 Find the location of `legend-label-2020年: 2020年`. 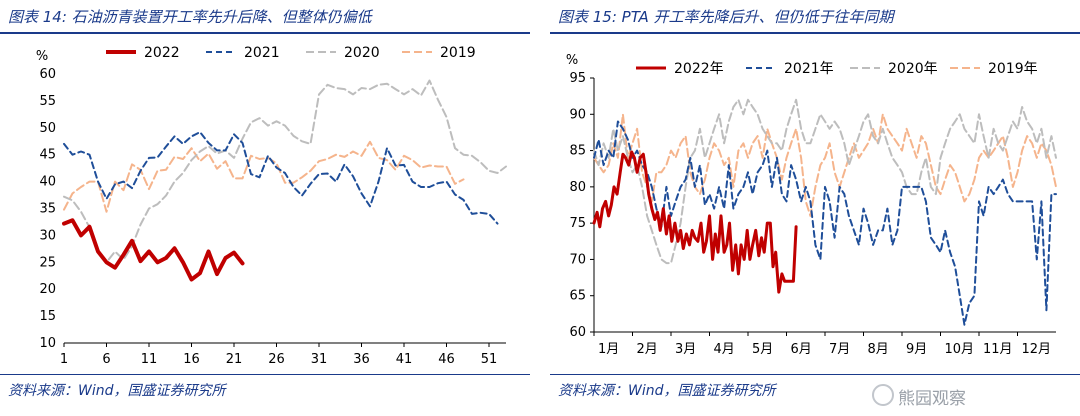

legend-label-2020年: 2020年 is located at coordinates (913, 69).